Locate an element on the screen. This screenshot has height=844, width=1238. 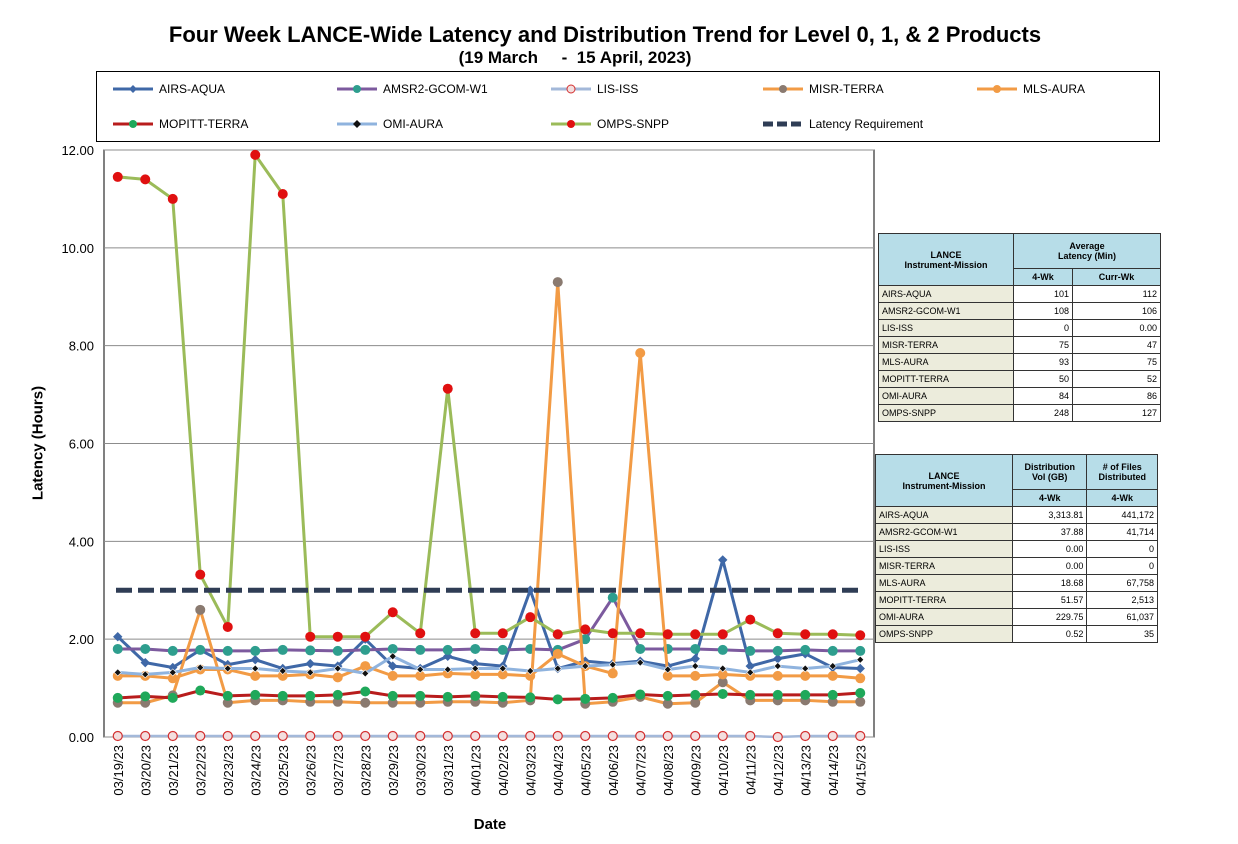
legend-label: OMI-AURA is located at coordinates (413, 124).